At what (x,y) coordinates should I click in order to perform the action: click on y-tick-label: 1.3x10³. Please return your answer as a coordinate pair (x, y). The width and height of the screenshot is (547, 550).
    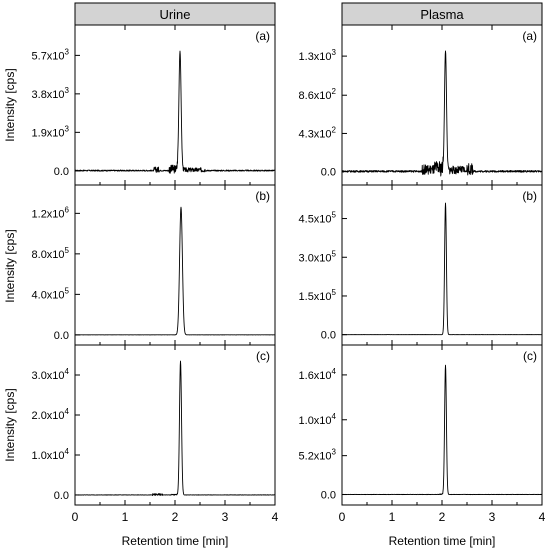
    Looking at the image, I should click on (318, 55).